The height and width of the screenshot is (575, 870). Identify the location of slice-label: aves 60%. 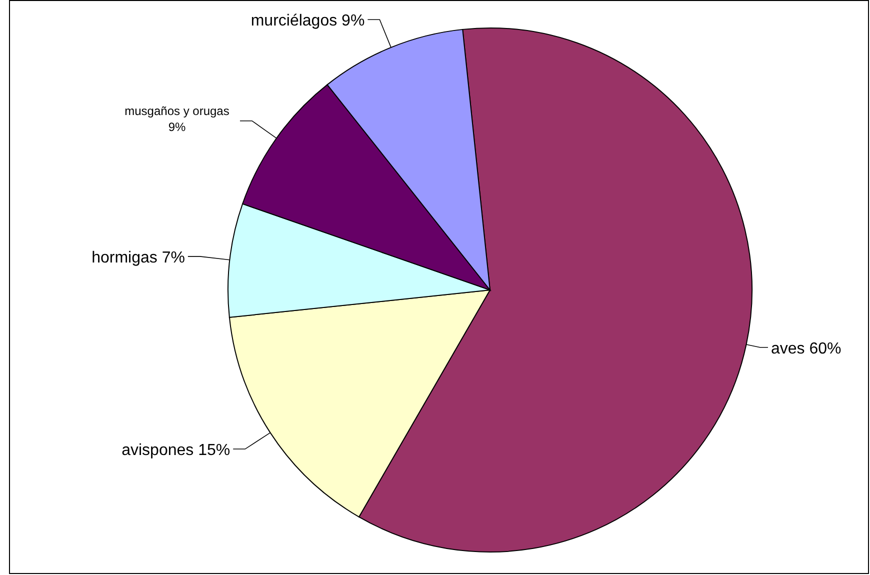
(806, 349).